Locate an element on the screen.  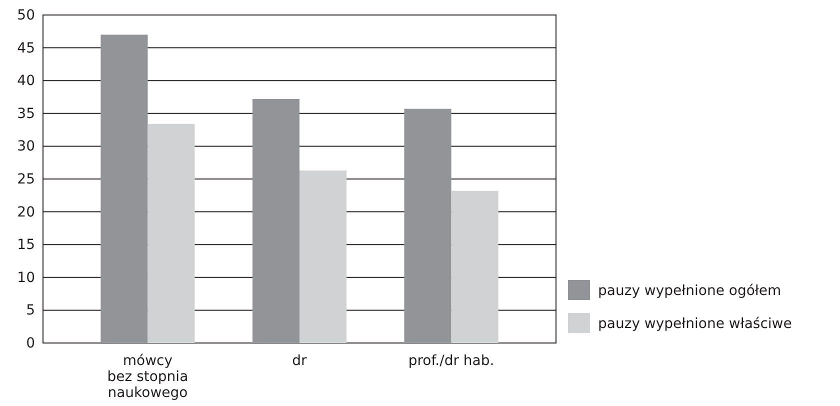
legend-label: pauzy wypełnione ogółem is located at coordinates (690, 291).